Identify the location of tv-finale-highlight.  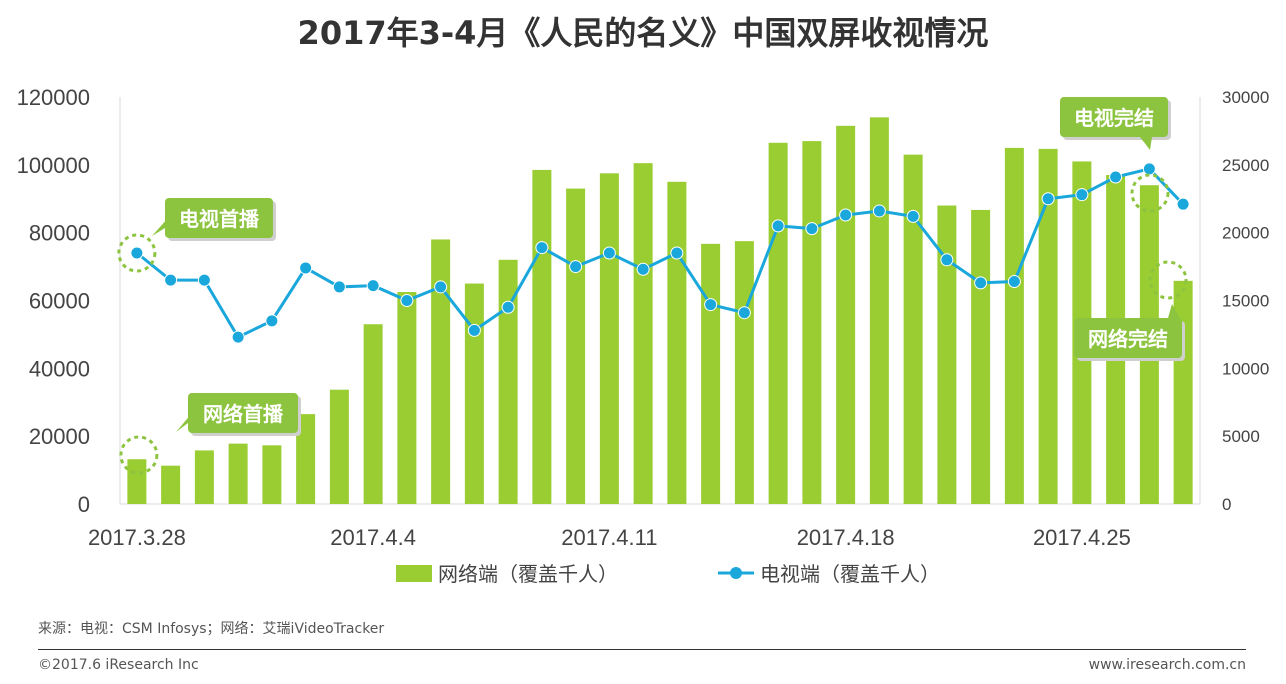
(1150, 193).